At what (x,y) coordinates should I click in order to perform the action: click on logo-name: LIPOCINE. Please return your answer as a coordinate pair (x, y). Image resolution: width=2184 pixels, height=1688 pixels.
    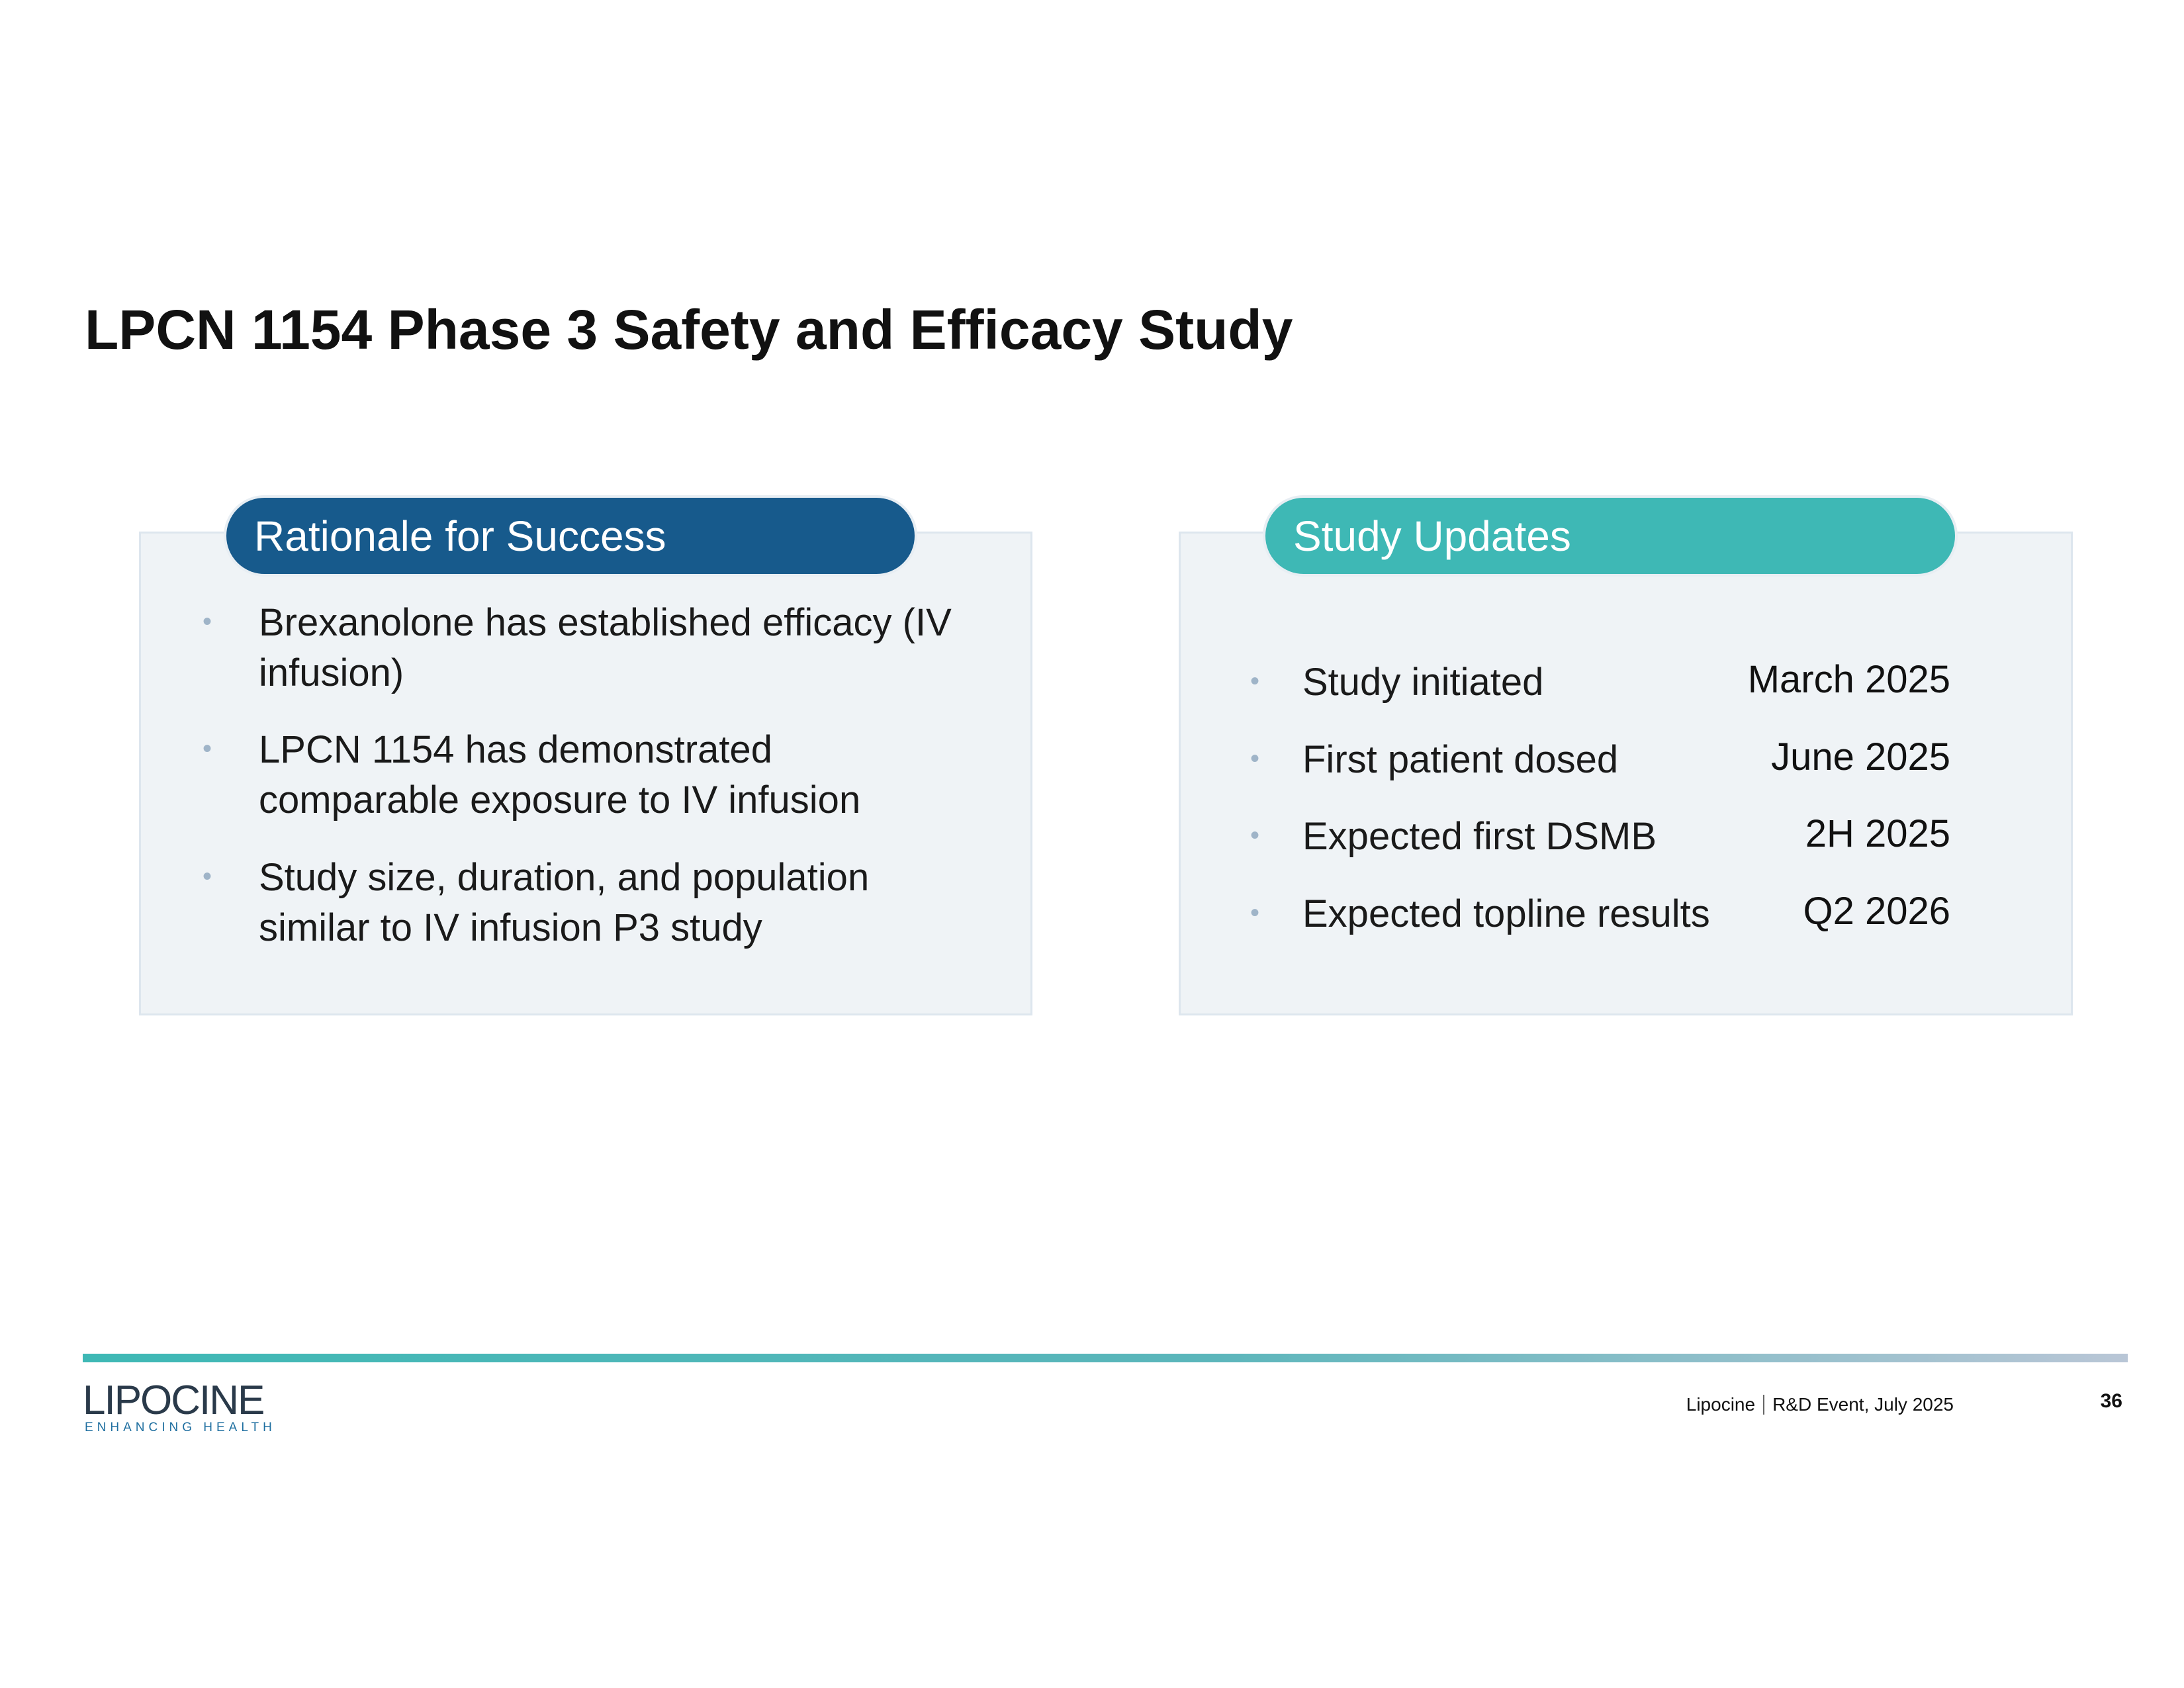
    Looking at the image, I should click on (174, 1400).